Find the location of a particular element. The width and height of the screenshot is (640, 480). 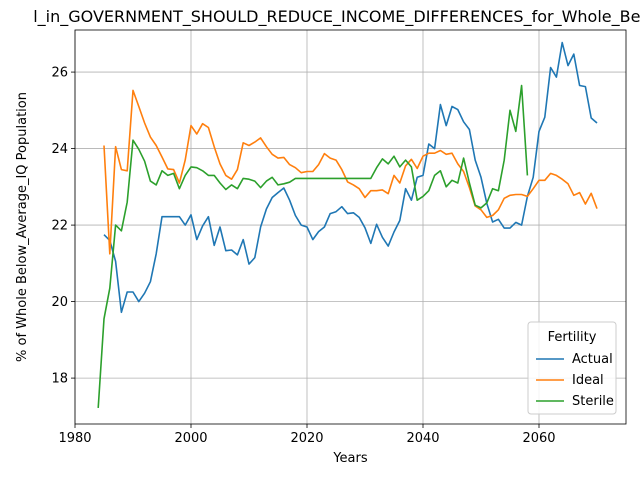

y-tick-label: 26 is located at coordinates (59, 73).